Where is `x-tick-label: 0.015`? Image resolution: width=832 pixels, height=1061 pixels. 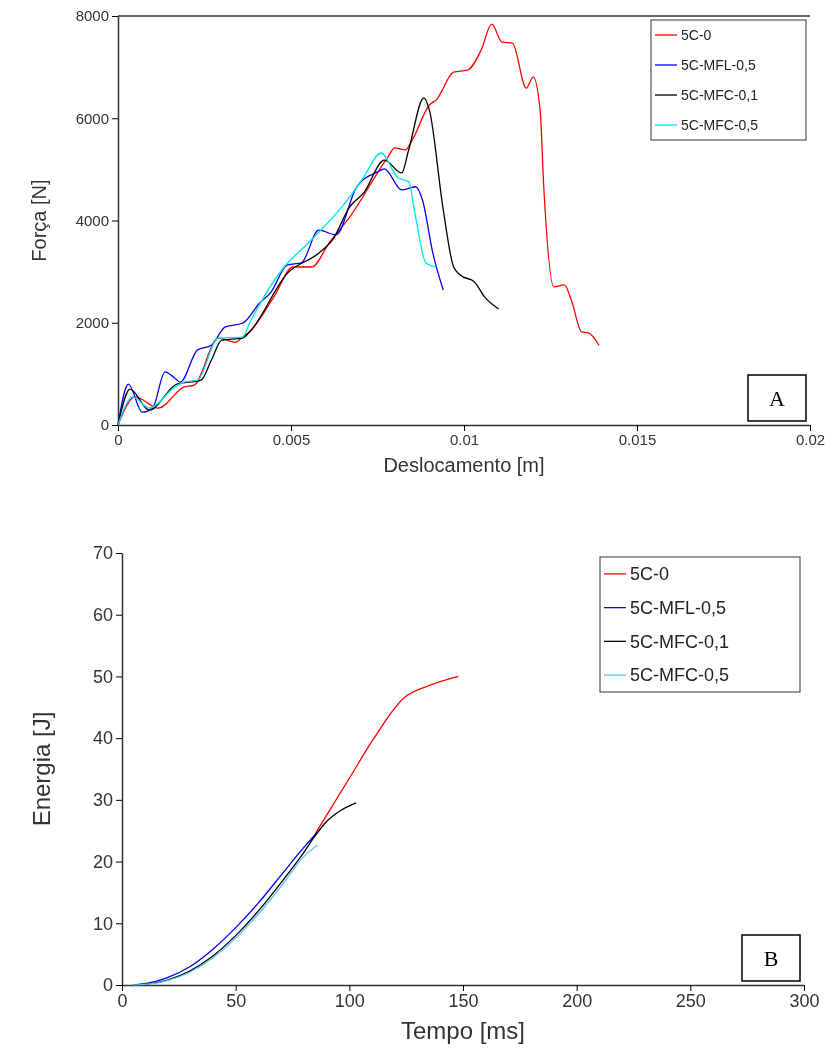 x-tick-label: 0.015 is located at coordinates (637, 439).